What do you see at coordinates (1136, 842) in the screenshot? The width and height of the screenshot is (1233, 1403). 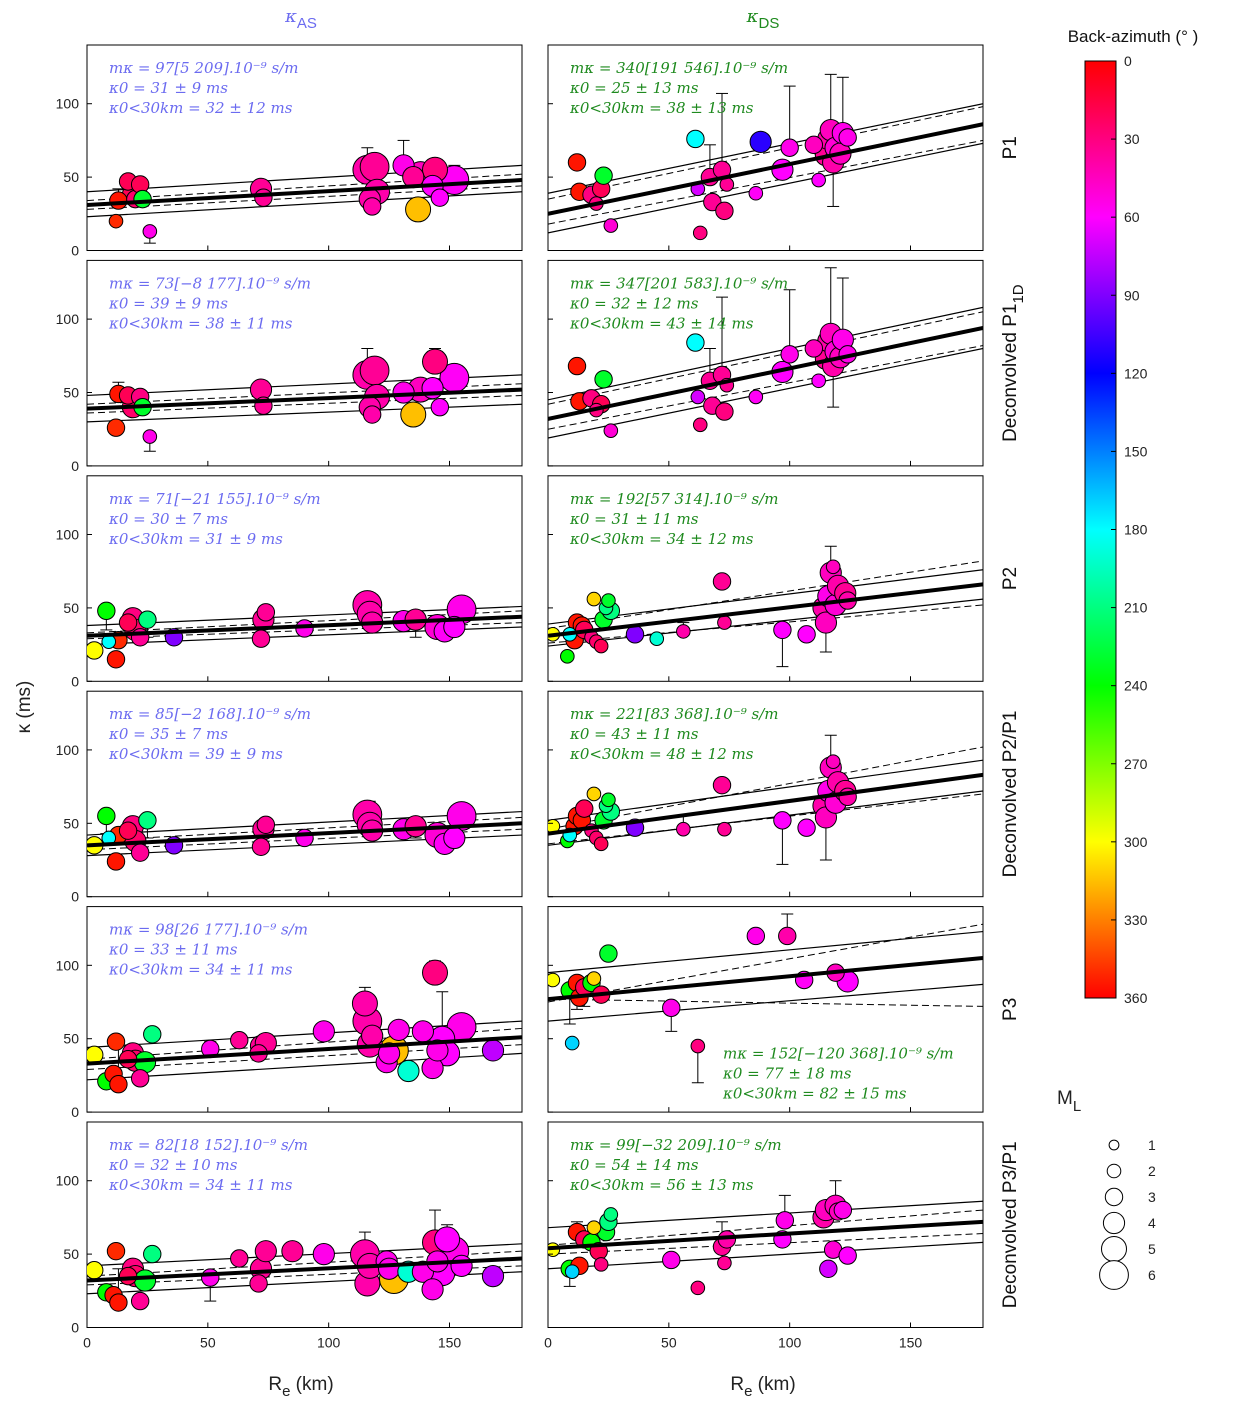 I see `colorbar-tick-label: 300` at bounding box center [1136, 842].